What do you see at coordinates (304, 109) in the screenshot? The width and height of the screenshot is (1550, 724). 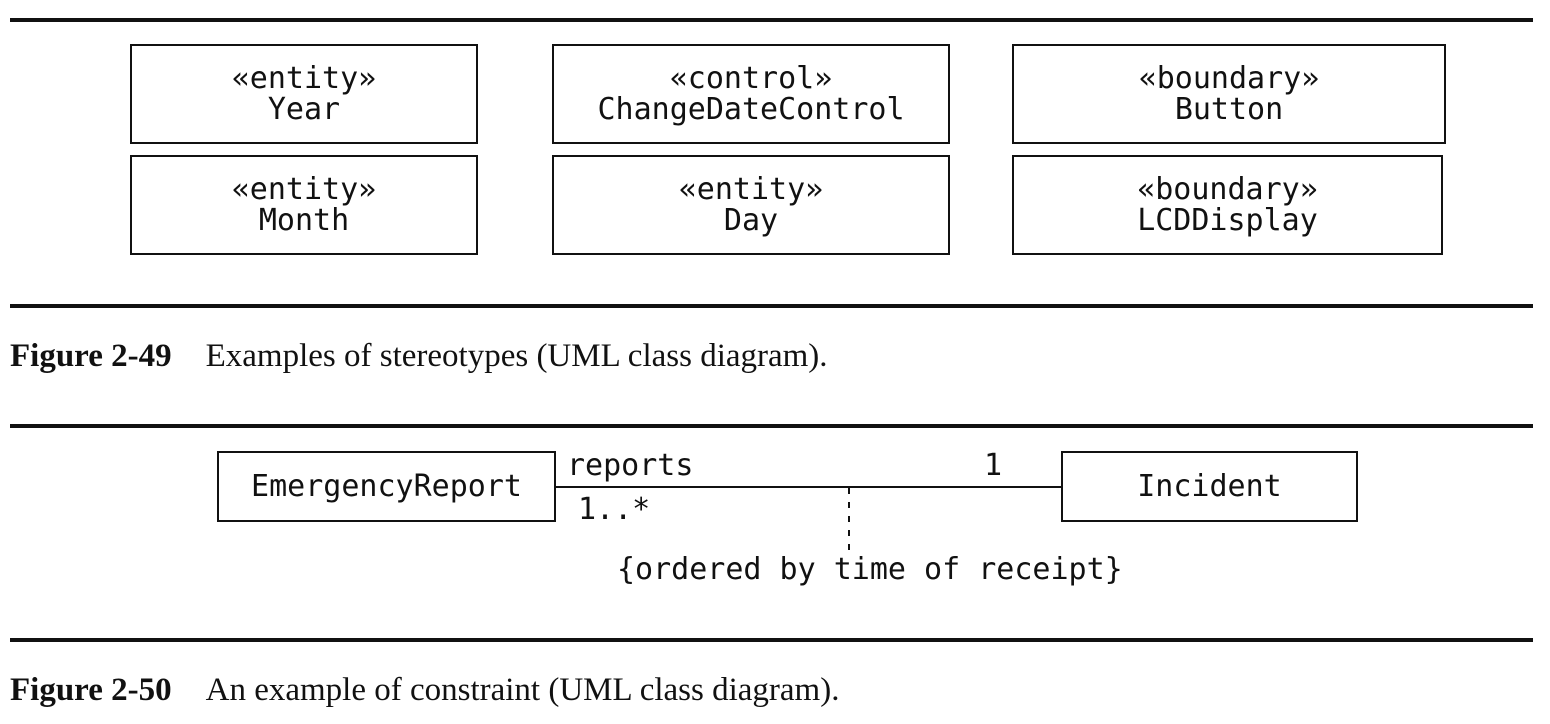 I see `class-name: Year` at bounding box center [304, 109].